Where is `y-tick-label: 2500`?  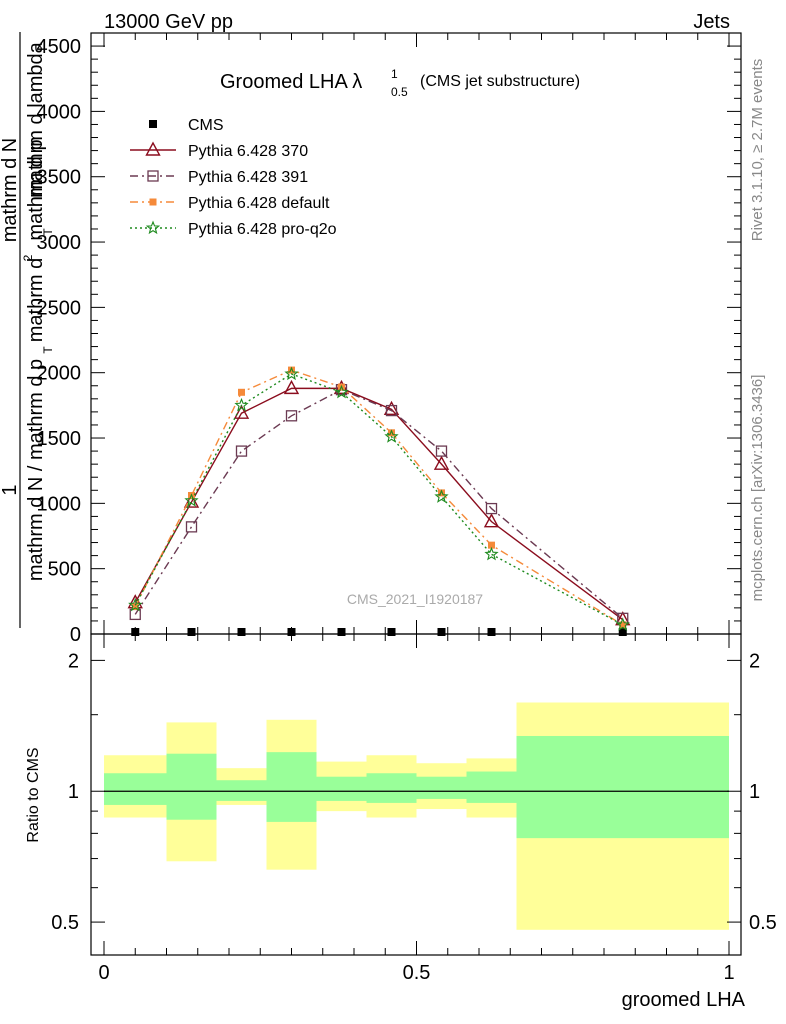 y-tick-label: 2500 is located at coordinates (59, 308).